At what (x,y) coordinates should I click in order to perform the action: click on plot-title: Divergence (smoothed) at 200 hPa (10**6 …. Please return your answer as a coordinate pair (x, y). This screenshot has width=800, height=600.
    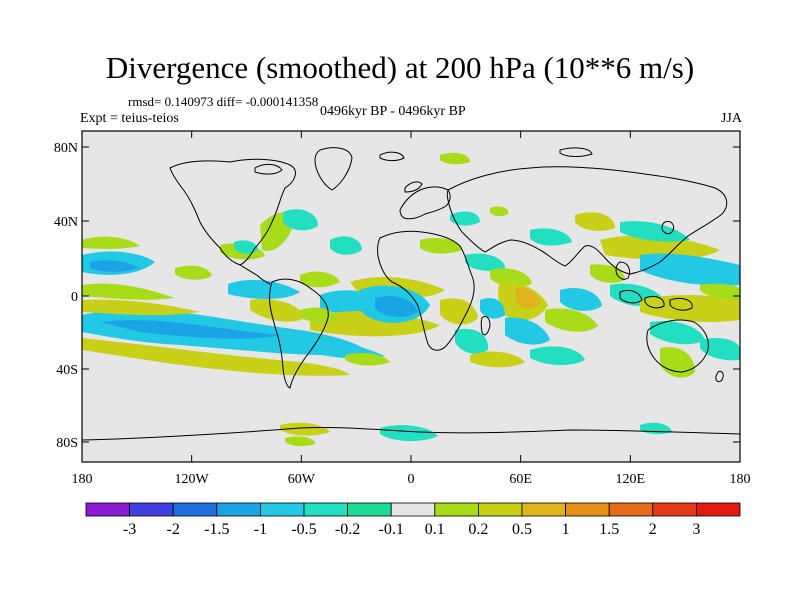
    Looking at the image, I should click on (400, 67).